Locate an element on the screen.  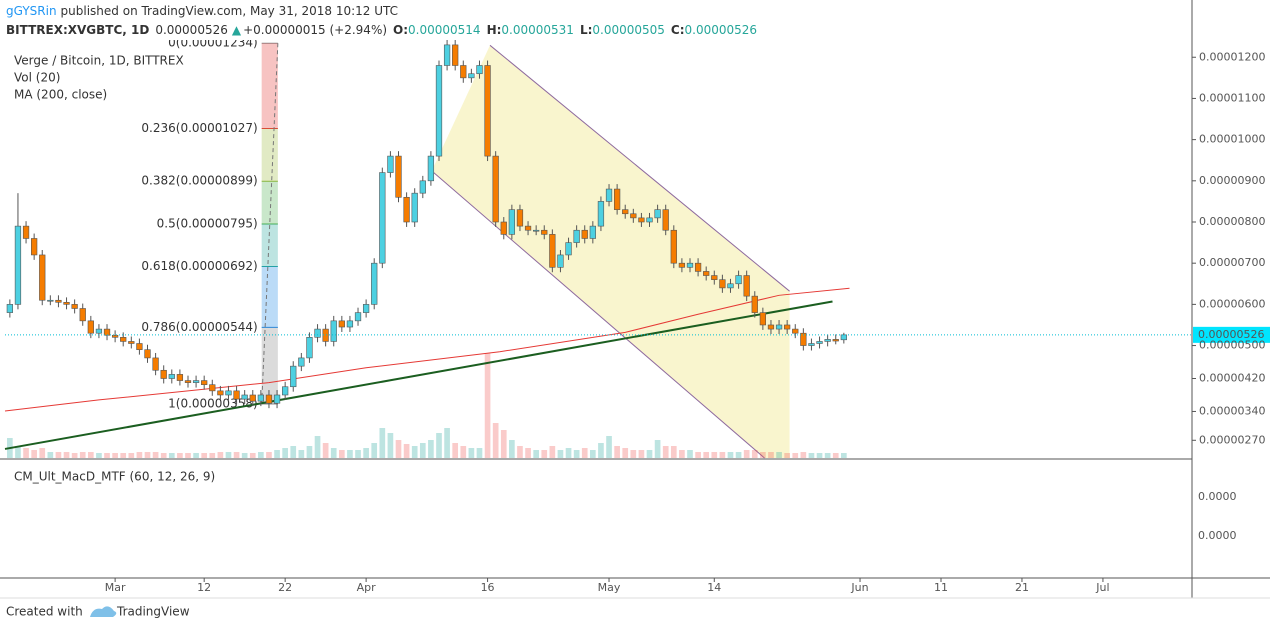
x-tick-label: 21 is located at coordinates (1022, 587).